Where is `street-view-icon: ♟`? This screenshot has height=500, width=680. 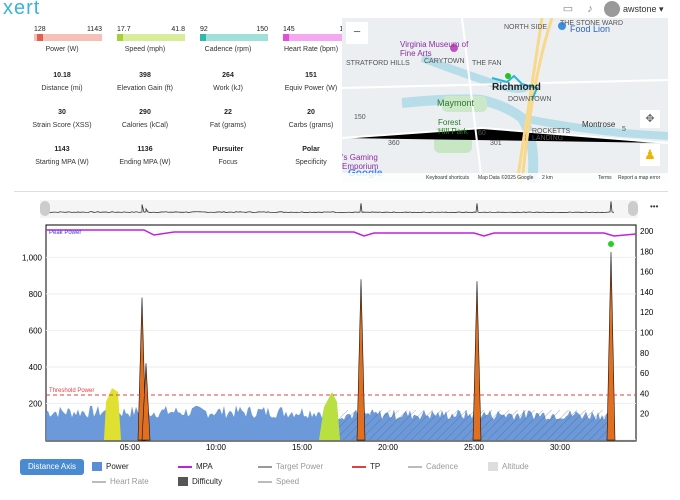
street-view-icon: ♟ is located at coordinates (650, 155).